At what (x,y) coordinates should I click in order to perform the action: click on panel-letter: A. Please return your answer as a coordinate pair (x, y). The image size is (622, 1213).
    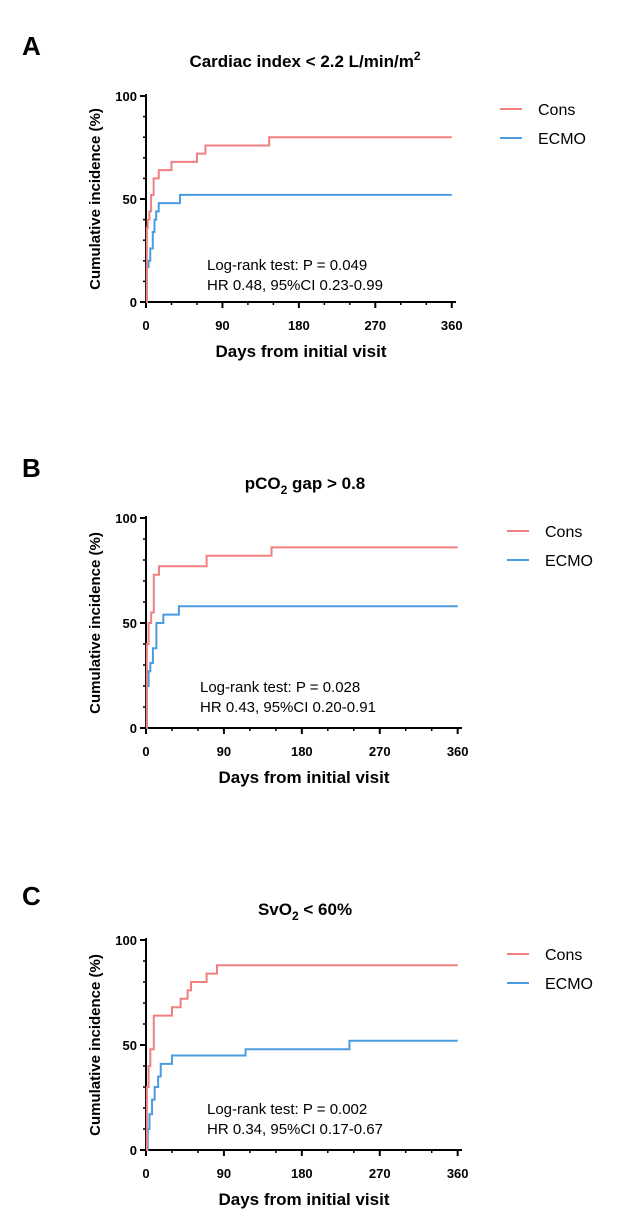
    Looking at the image, I should click on (31, 46).